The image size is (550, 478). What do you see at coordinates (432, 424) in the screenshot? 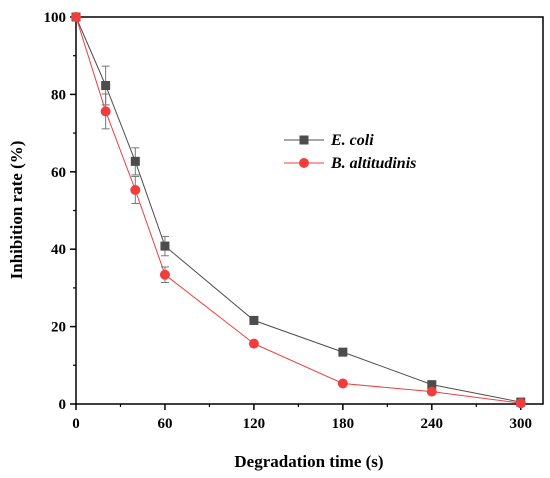
I see `x-tick-label: 240` at bounding box center [432, 424].